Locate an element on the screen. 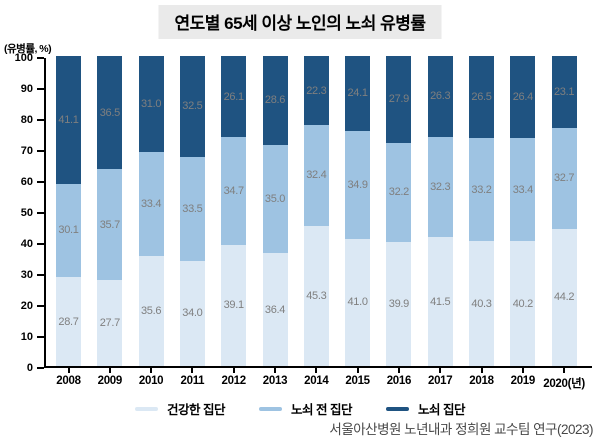  bar-segment: 41.0 is located at coordinates (358, 302).